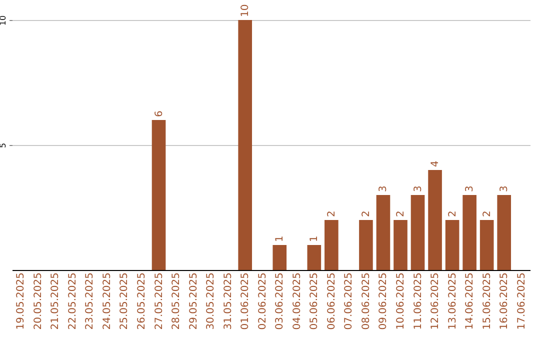 The width and height of the screenshot is (540, 340). Describe the element at coordinates (194, 301) in the screenshot. I see `x-tick-label: 29.05.2025` at that location.